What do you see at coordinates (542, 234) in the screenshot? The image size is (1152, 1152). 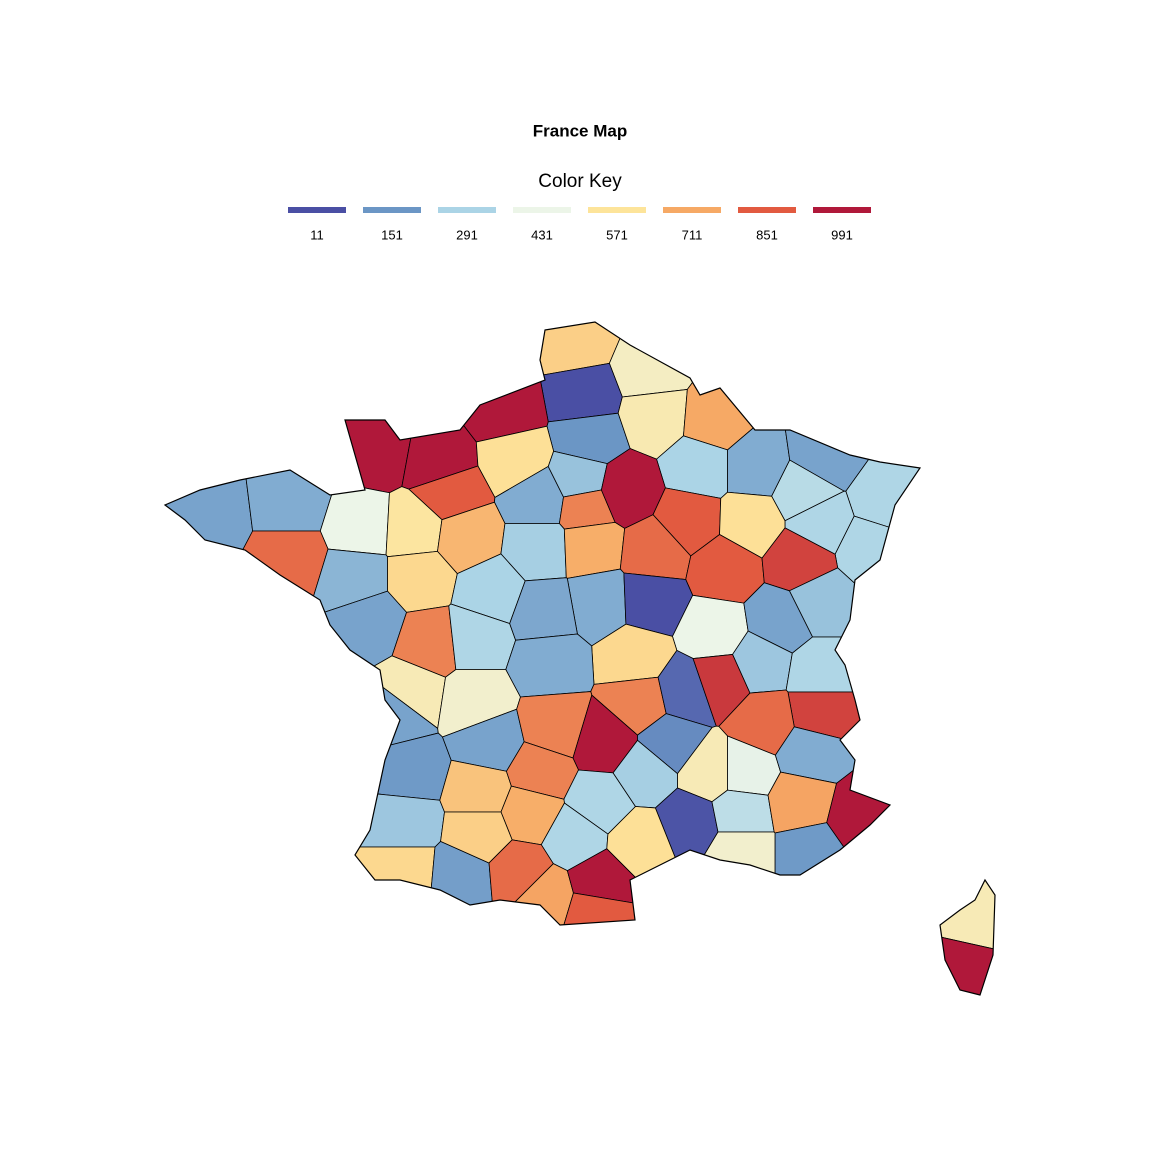 I see `legend-label: 431` at bounding box center [542, 234].